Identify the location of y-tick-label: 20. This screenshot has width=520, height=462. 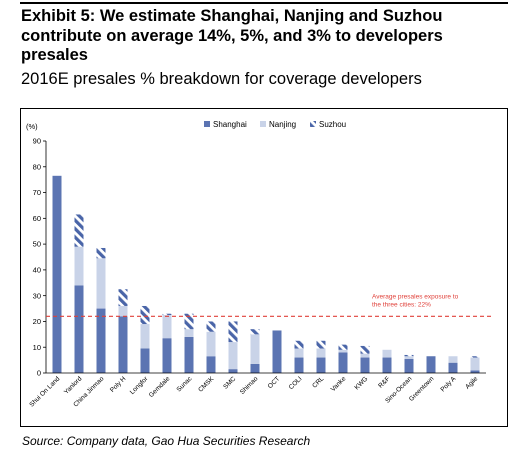
(37, 321).